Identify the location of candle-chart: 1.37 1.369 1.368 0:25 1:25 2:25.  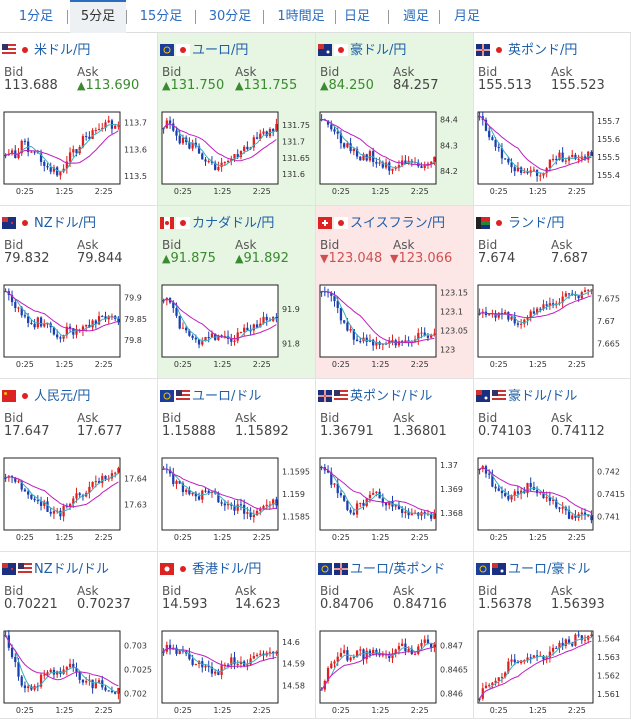
(395, 502).